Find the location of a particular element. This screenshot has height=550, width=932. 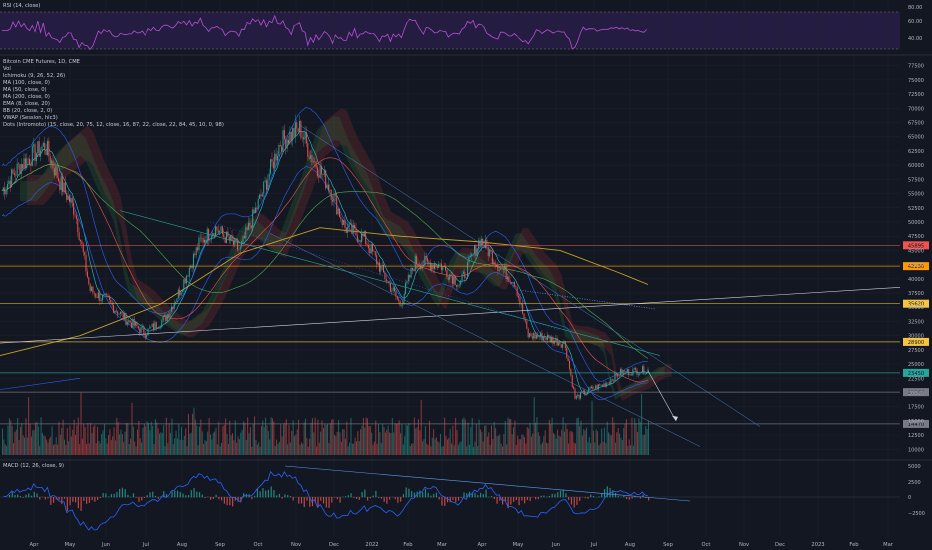

time-tick: Nov is located at coordinates (296, 545).